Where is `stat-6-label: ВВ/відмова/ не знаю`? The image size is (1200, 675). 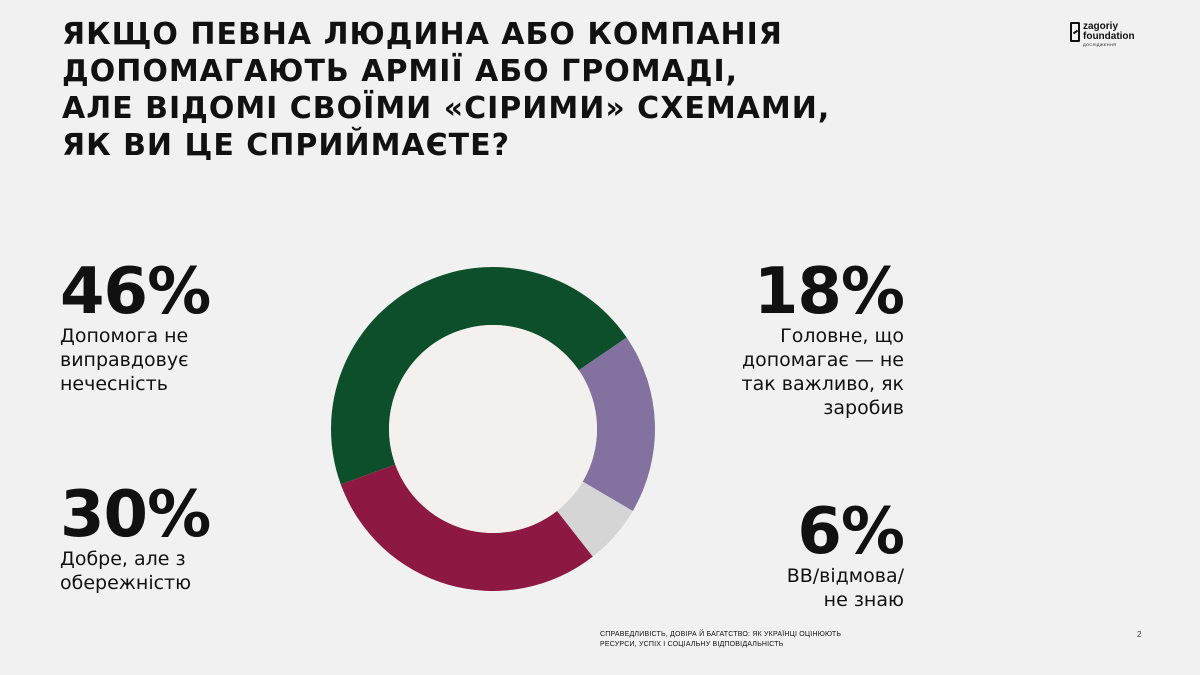 stat-6-label: ВВ/відмова/ не знаю is located at coordinates (845, 588).